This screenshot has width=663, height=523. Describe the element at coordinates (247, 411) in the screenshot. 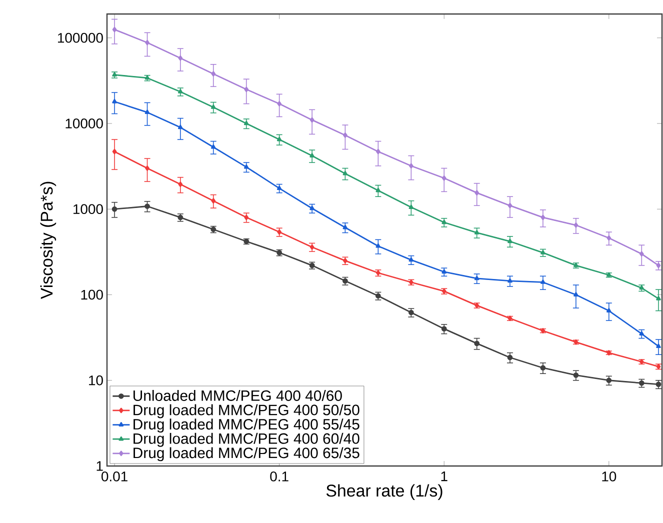

I see `legend-label: Drug loaded MMC/PEG 400 50/50` at that location.